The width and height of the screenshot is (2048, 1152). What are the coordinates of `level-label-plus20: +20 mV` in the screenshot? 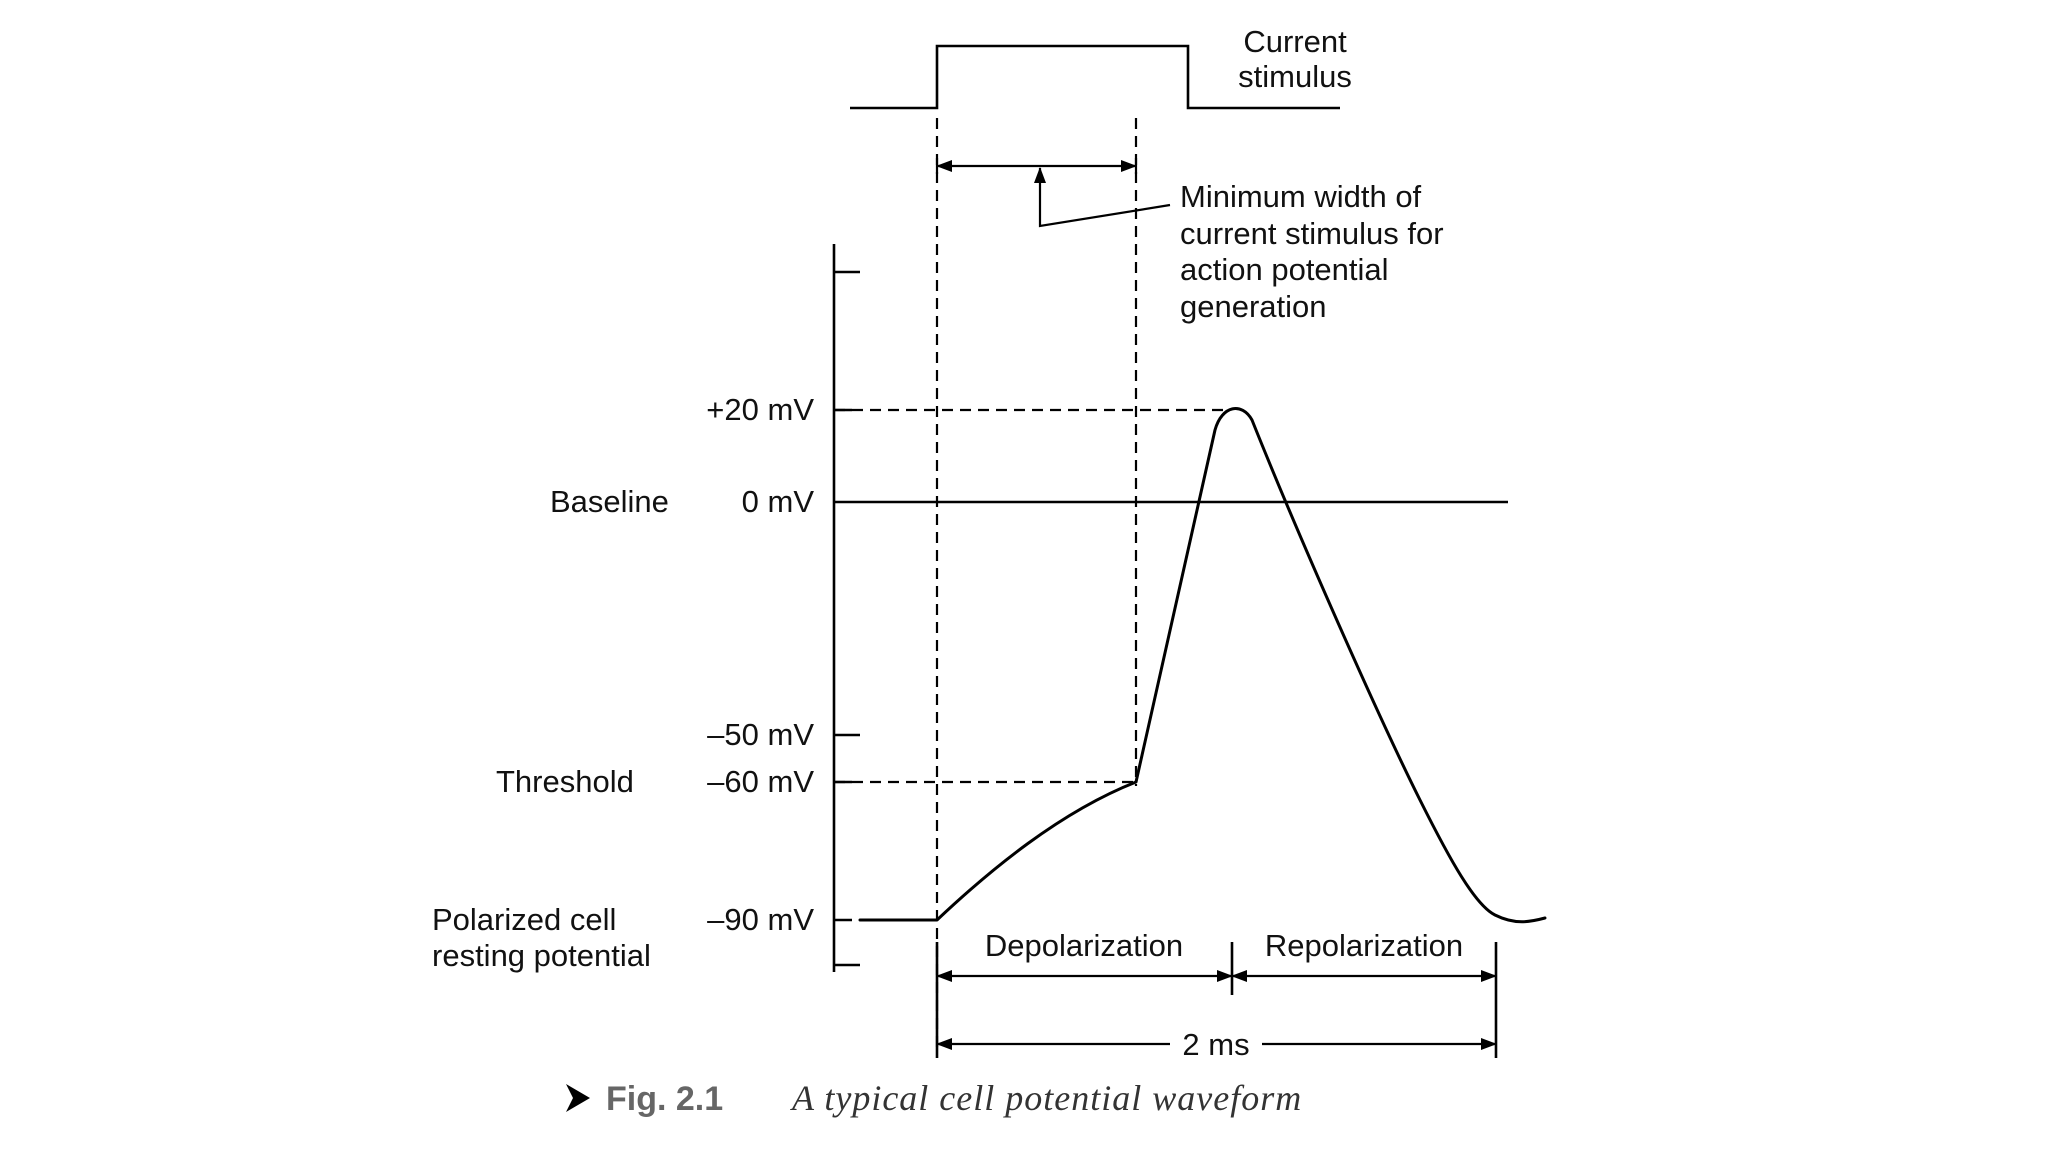 It's located at (760, 409).